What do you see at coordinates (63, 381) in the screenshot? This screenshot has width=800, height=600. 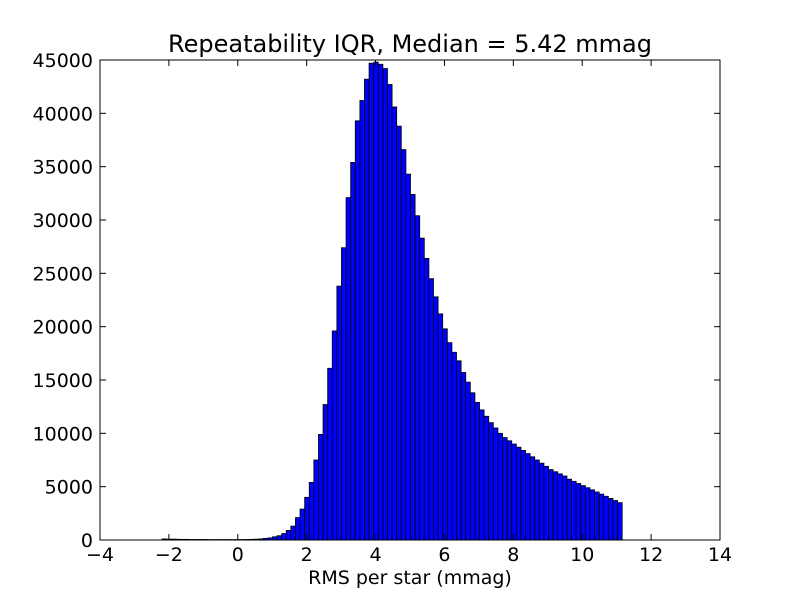 I see `y-tick-label: 15000` at bounding box center [63, 381].